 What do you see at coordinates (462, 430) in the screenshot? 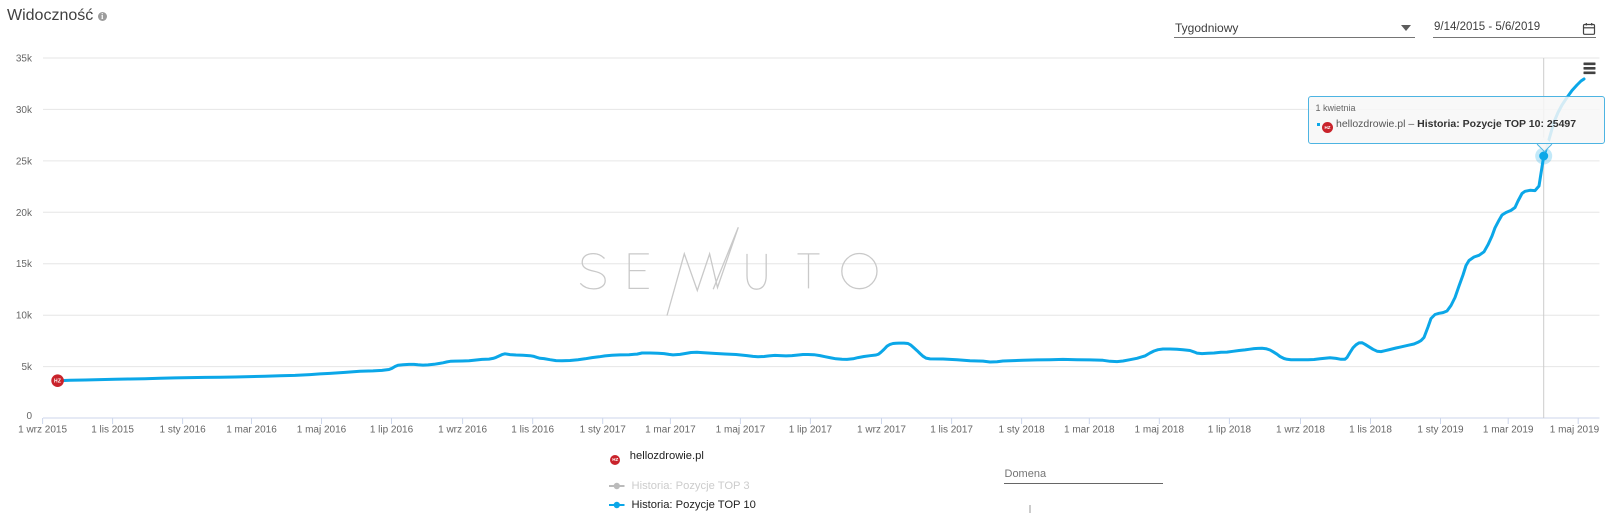
I see `svg-text: 1 wrz 2016` at bounding box center [462, 430].